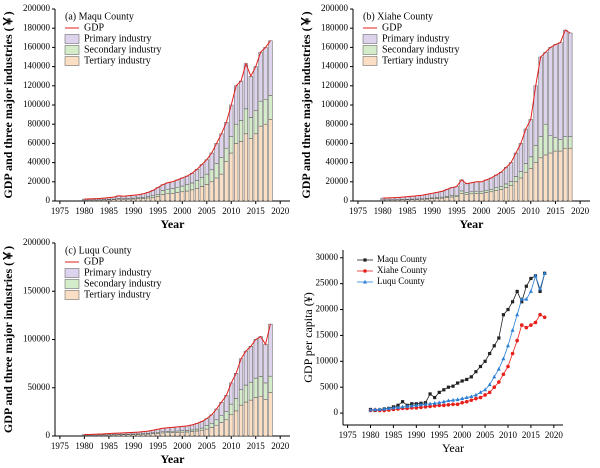 The height and width of the screenshot is (468, 600). What do you see at coordinates (476, 114) in the screenshot?
I see `gdp-line` at bounding box center [476, 114].